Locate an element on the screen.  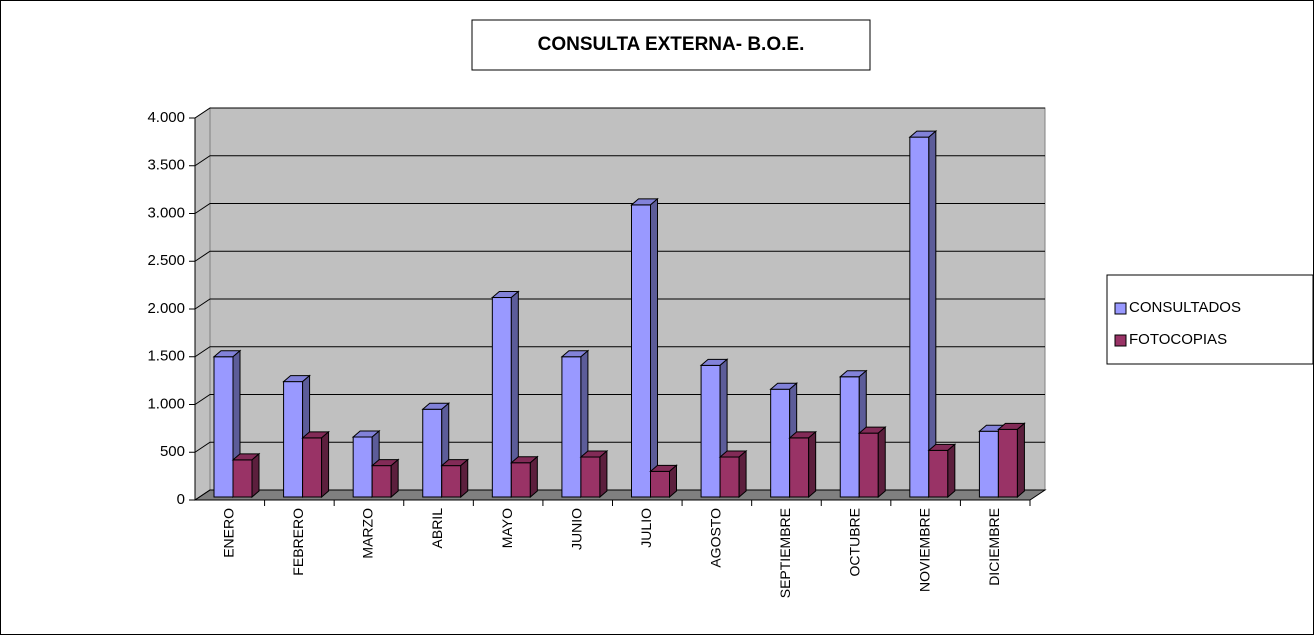
y-tick-label: 1.500 is located at coordinates (166, 356).